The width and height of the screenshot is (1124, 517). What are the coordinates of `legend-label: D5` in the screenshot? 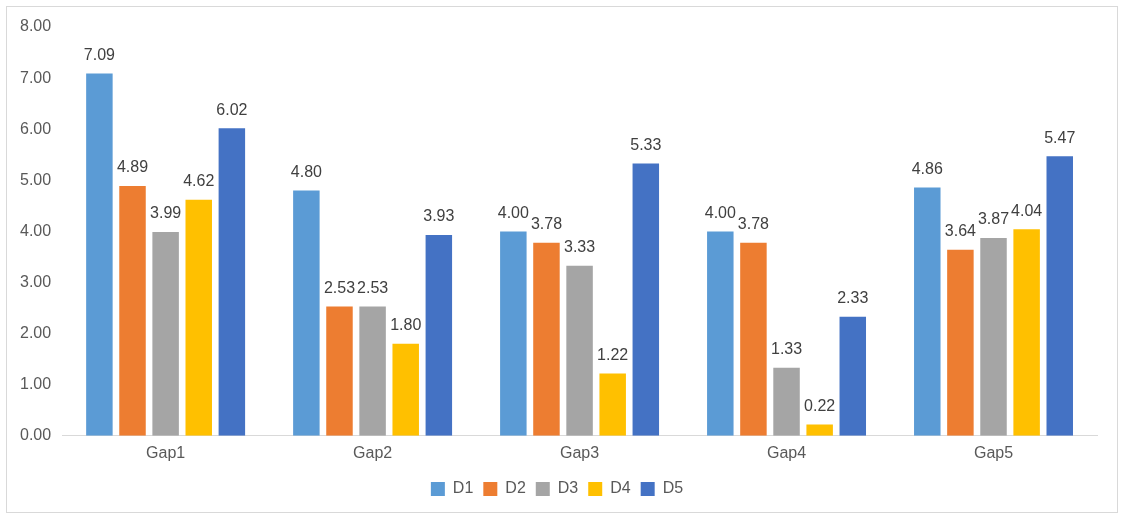 It's located at (673, 488).